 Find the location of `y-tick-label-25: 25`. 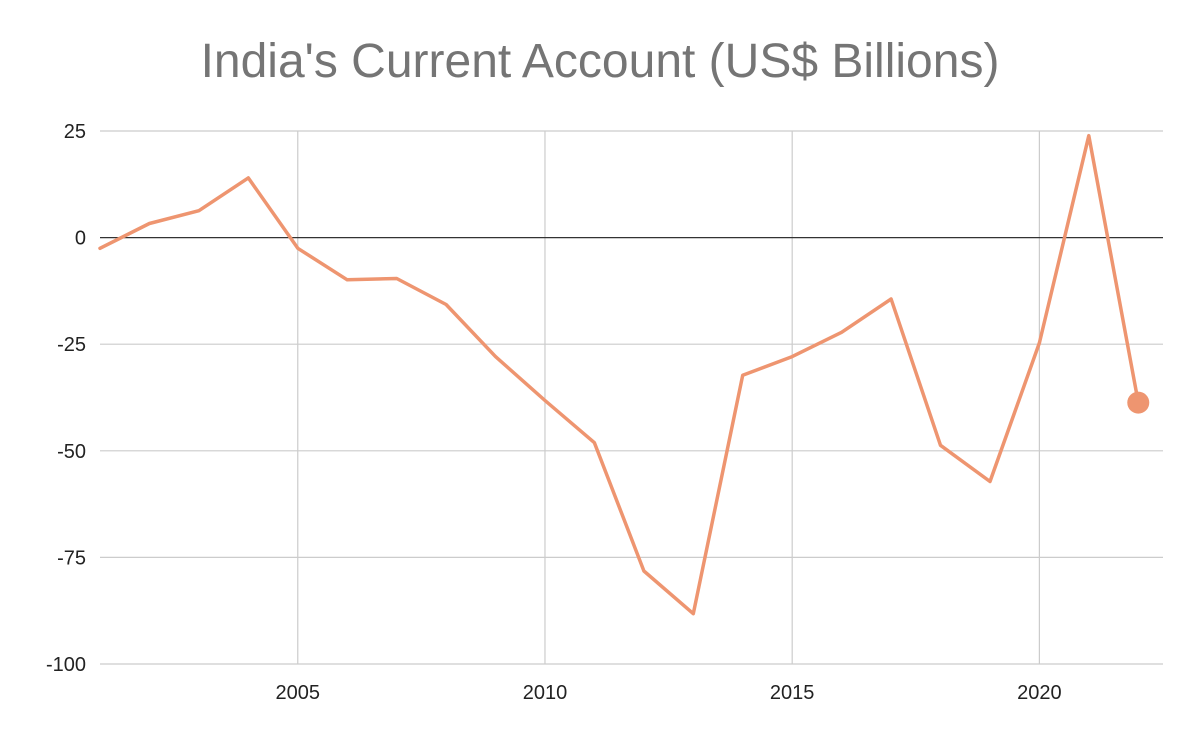

y-tick-label-25: 25 is located at coordinates (75, 132).